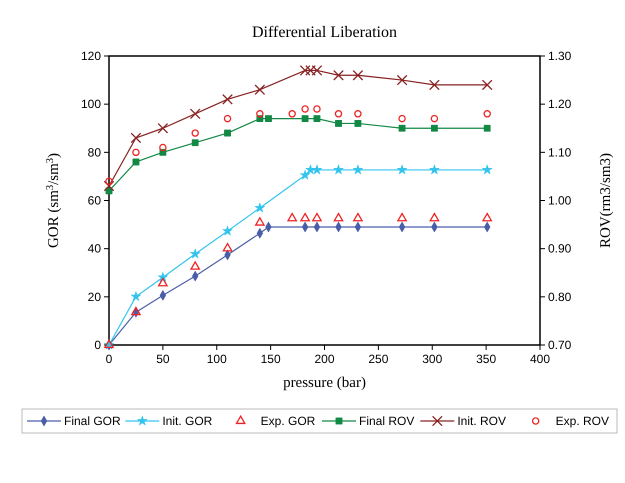 Image resolution: width=625 pixels, height=483 pixels. What do you see at coordinates (560, 201) in the screenshot?
I see `y2-tick-label: 1.00` at bounding box center [560, 201].